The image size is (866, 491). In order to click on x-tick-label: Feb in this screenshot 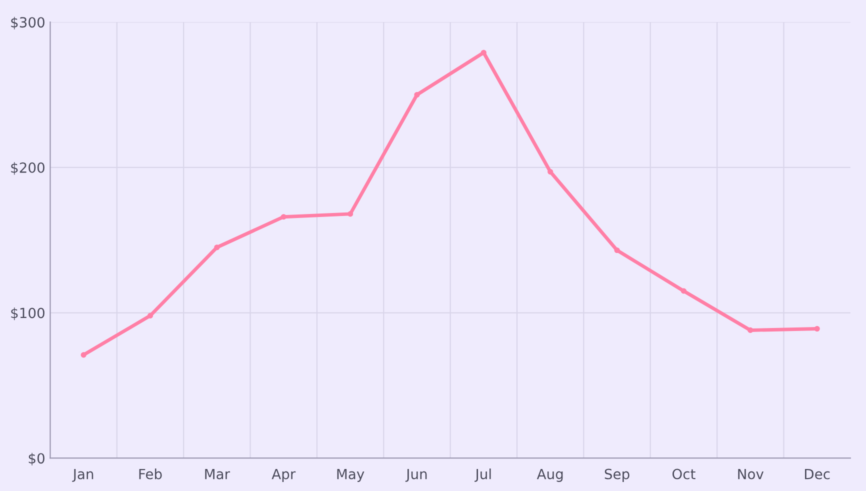, I will do `click(150, 474)`.